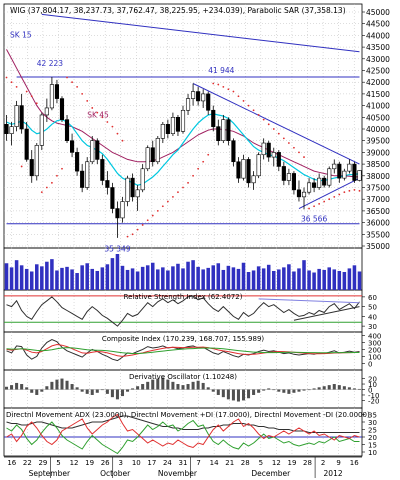 The image size is (400, 480). Describe the element at coordinates (307, 463) in the screenshot. I see `x-tick-label: 28` at that location.